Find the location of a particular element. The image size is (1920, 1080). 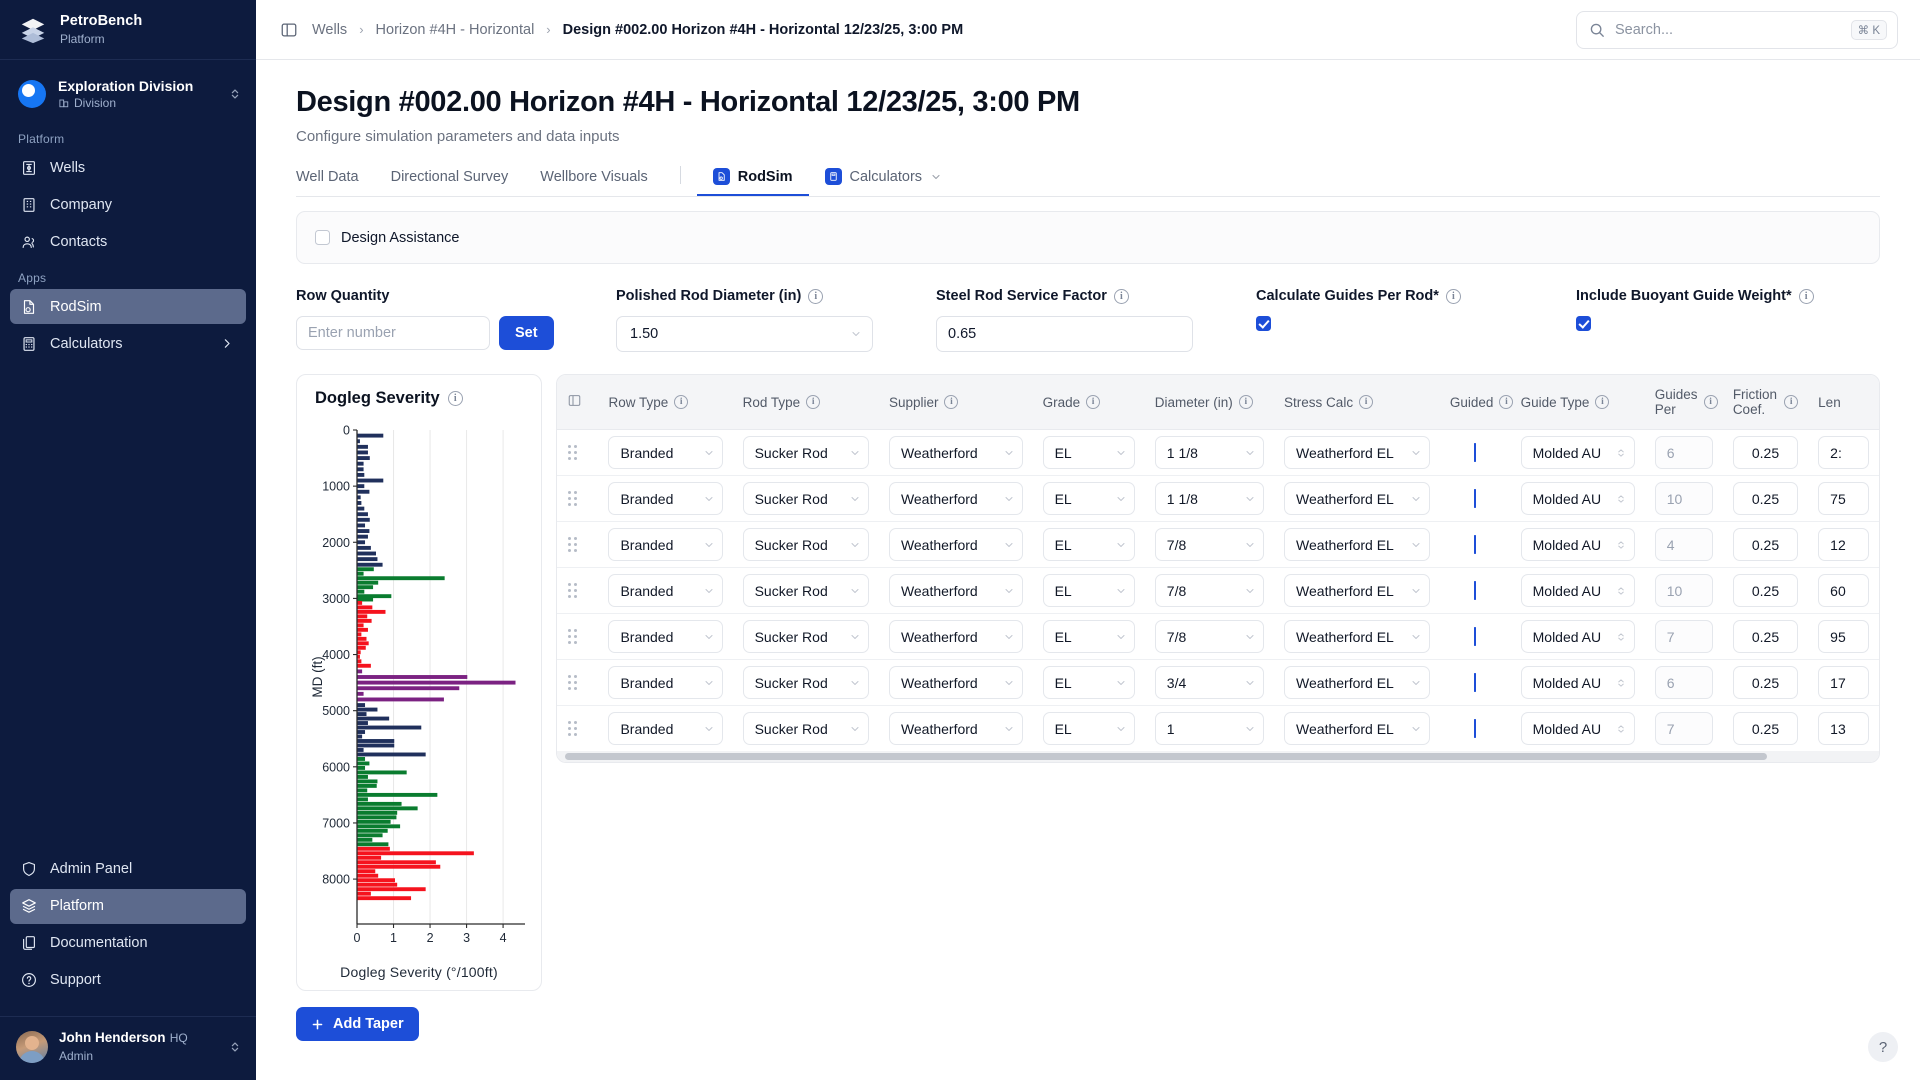

calculate-guides-per-rod-checkbox is located at coordinates (1263, 323).